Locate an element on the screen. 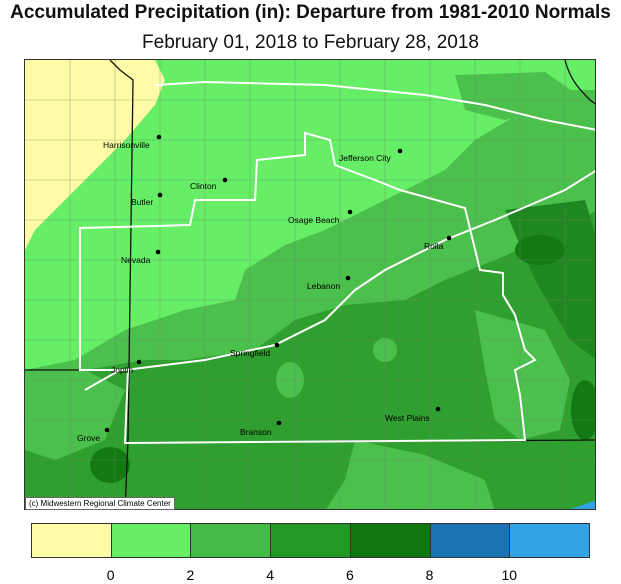 The image size is (621, 584). city-lebanon: Lebanon is located at coordinates (323, 286).